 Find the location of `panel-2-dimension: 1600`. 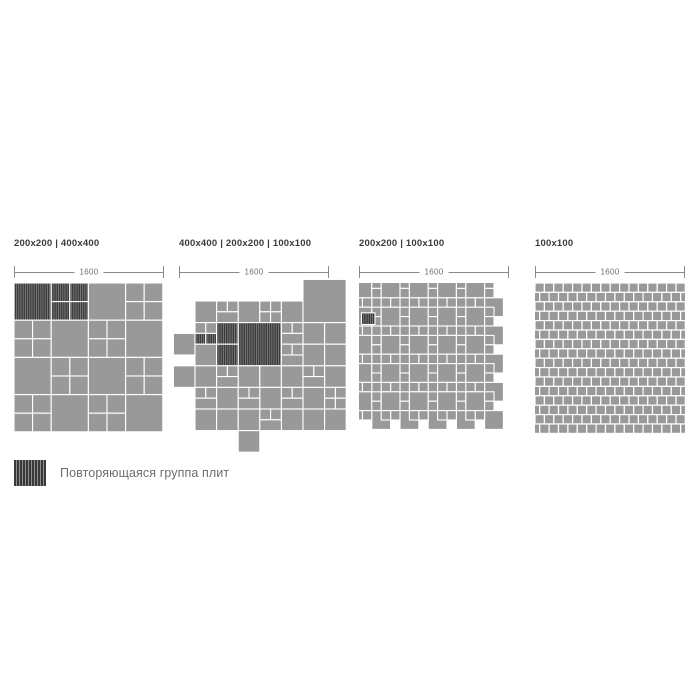

panel-2-dimension: 1600 is located at coordinates (254, 272).